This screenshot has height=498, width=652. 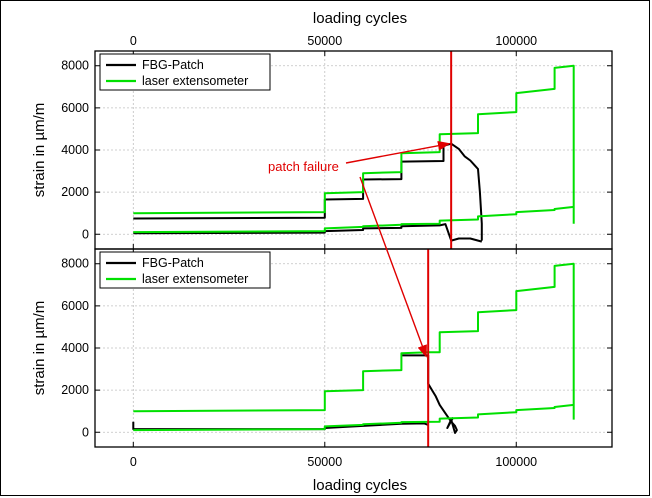 What do you see at coordinates (324, 41) in the screenshot?
I see `top-x-tick-label: 50000` at bounding box center [324, 41].